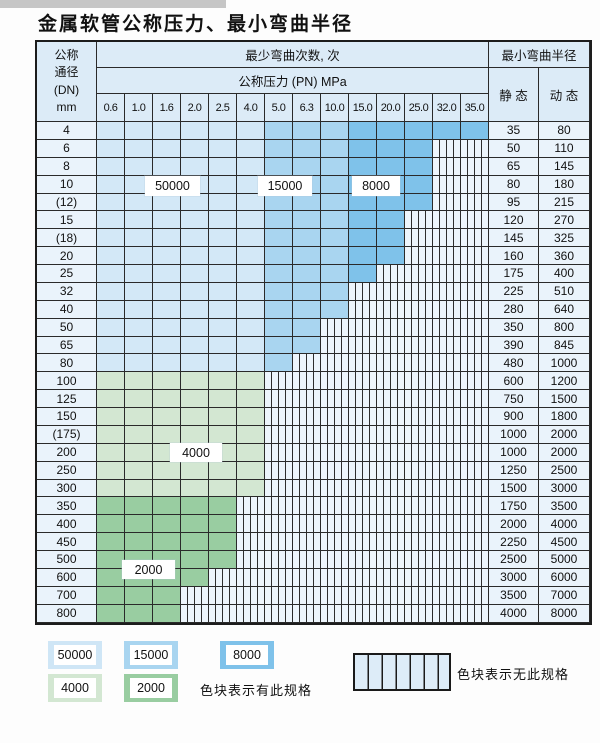 The image size is (600, 743). What do you see at coordinates (75, 688) in the screenshot?
I see `legend-swatch-value: 4000` at bounding box center [75, 688].